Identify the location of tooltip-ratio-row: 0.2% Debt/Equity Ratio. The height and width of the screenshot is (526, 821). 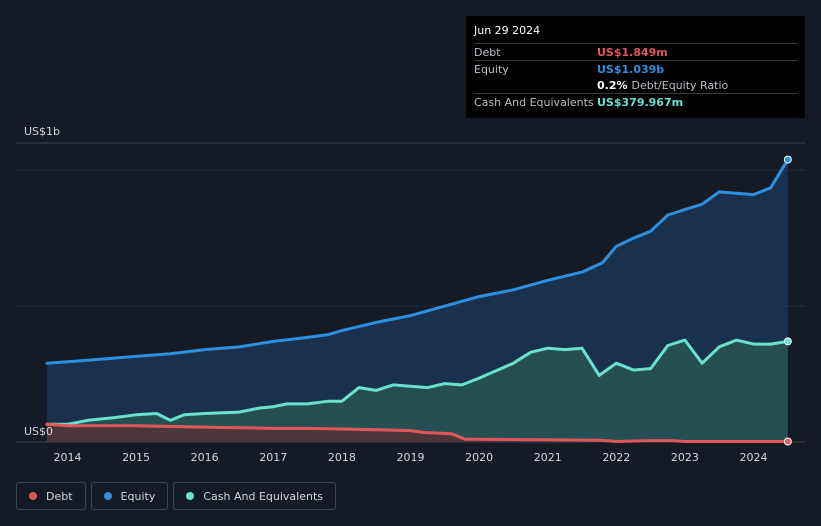
(635, 85).